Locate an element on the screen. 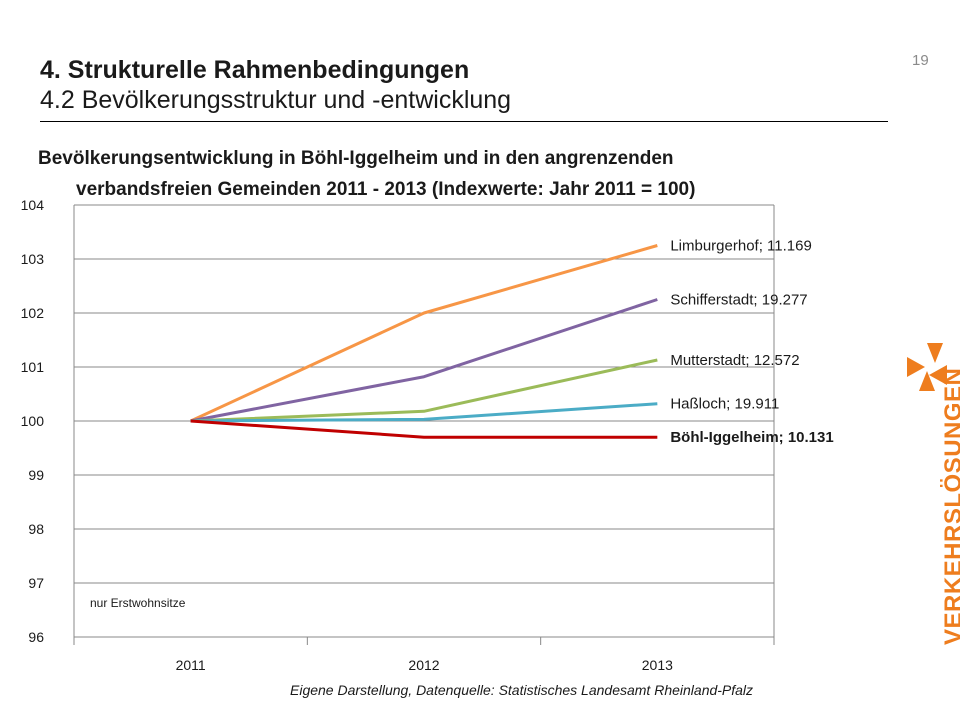 The width and height of the screenshot is (960, 720). orange-arrows-logo-icon is located at coordinates (927, 367).